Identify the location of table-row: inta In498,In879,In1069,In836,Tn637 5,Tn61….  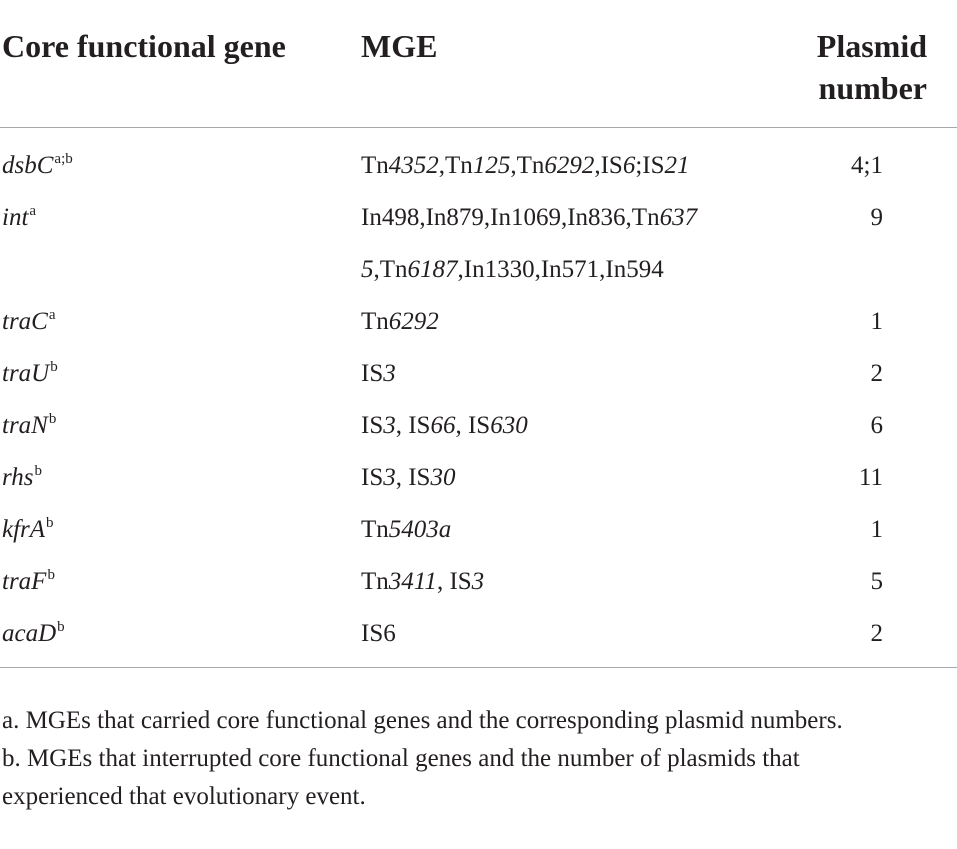
(478, 237).